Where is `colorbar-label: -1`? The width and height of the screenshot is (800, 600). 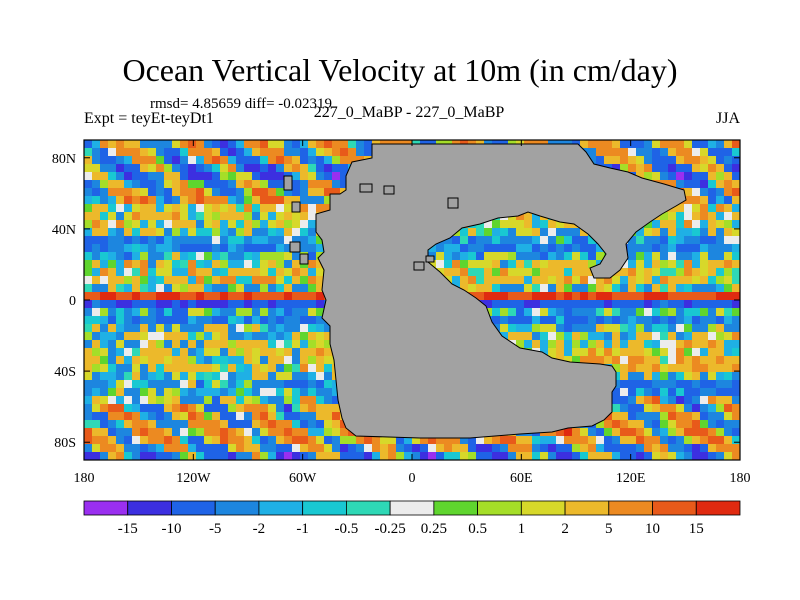
colorbar-label: -1 is located at coordinates (302, 529).